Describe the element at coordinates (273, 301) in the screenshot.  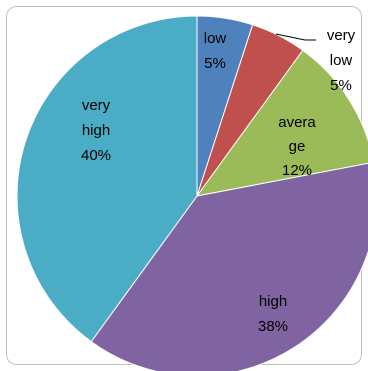
I see `slice-label-high: high` at that location.